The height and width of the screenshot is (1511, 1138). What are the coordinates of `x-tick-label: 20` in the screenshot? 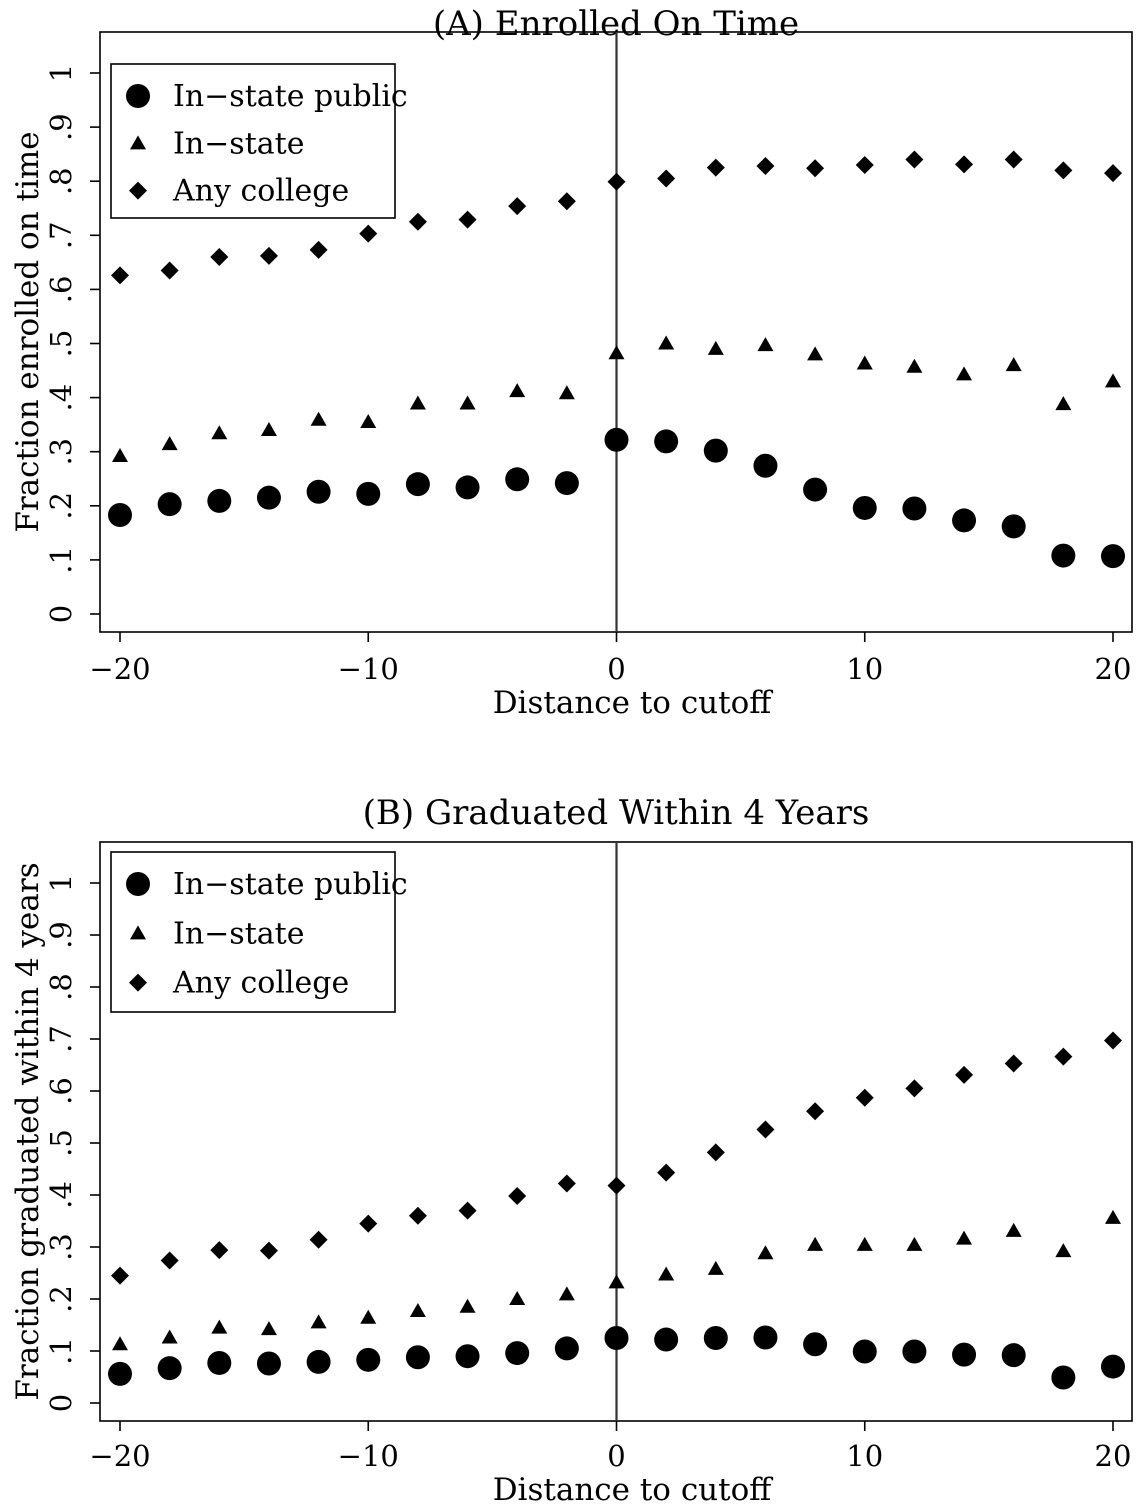 It's located at (1113, 669).